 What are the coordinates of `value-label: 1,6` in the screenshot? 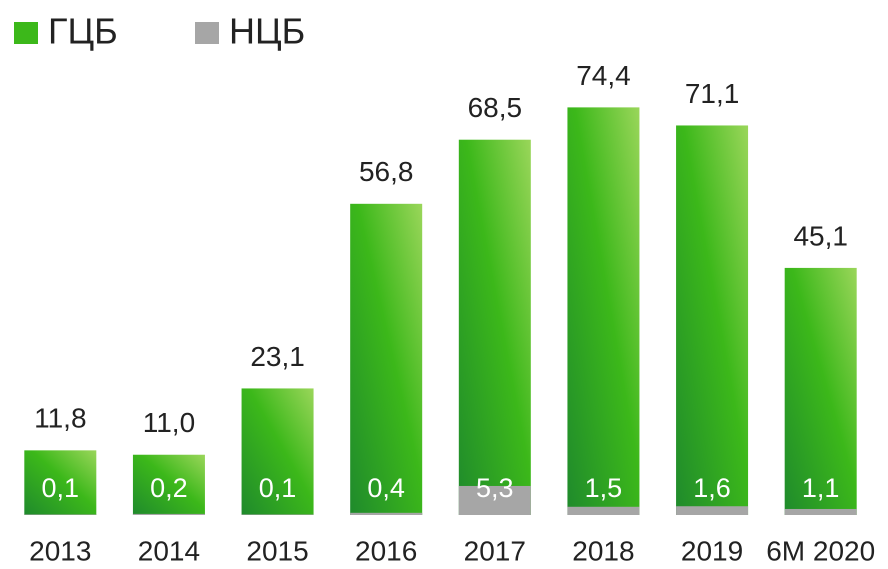 It's located at (712, 488).